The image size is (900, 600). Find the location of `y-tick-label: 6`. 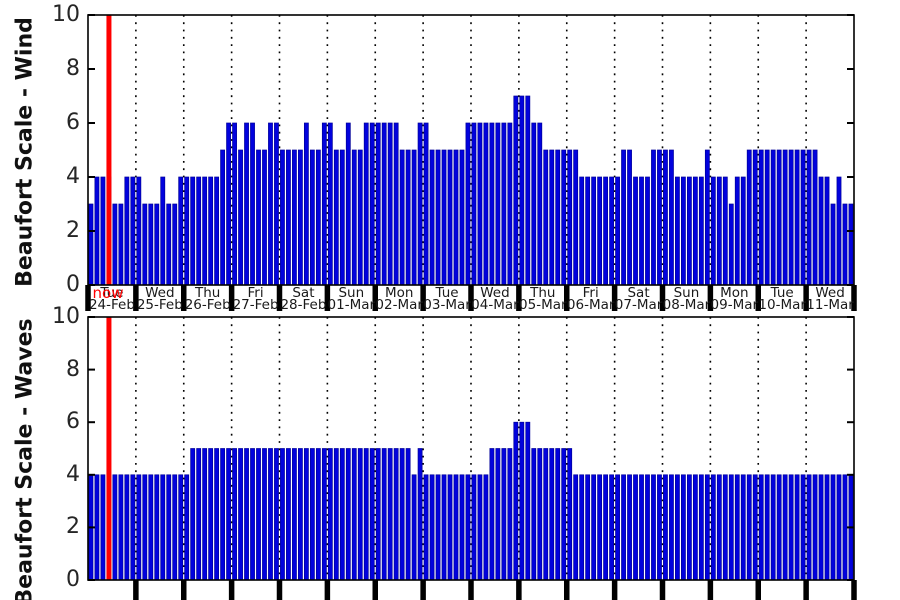

y-tick-label: 6 is located at coordinates (73, 422).